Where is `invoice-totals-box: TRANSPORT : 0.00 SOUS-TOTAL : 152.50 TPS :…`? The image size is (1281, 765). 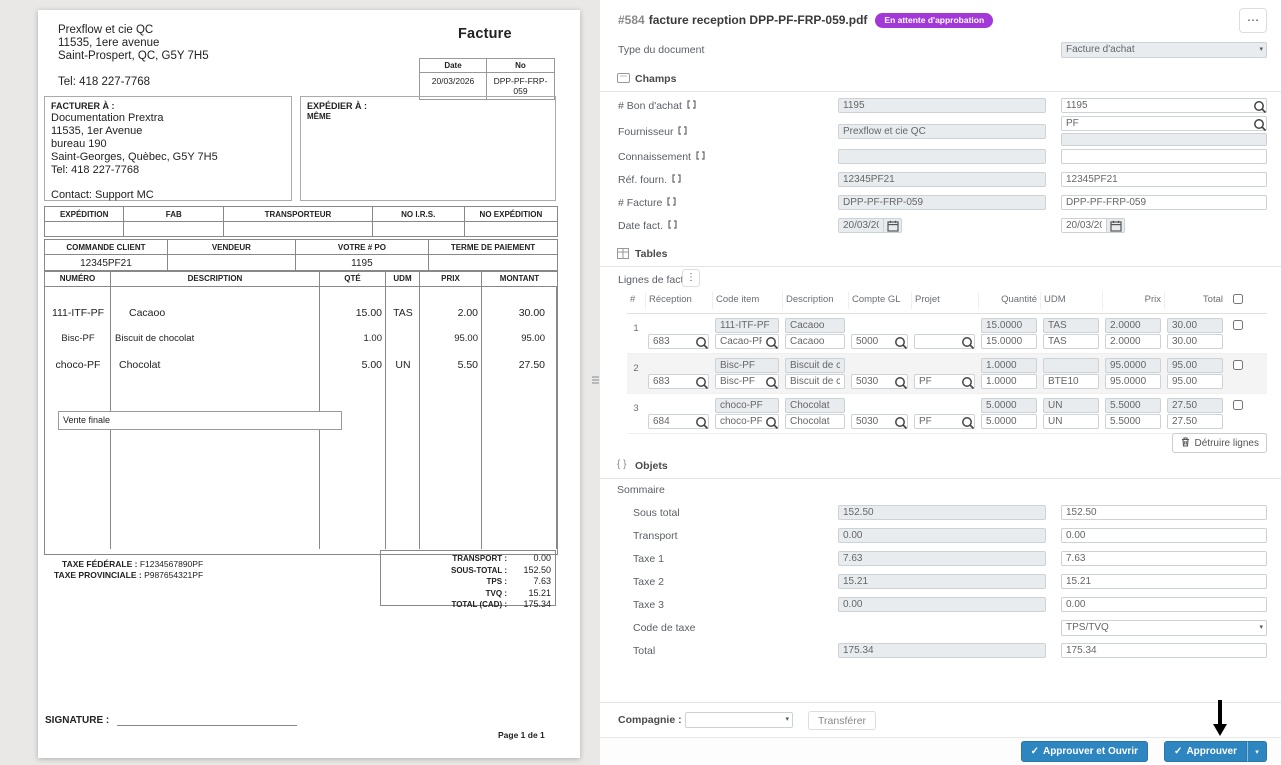 invoice-totals-box: TRANSPORT : 0.00 SOUS-TOTAL : 152.50 TPS :… is located at coordinates (468, 579).